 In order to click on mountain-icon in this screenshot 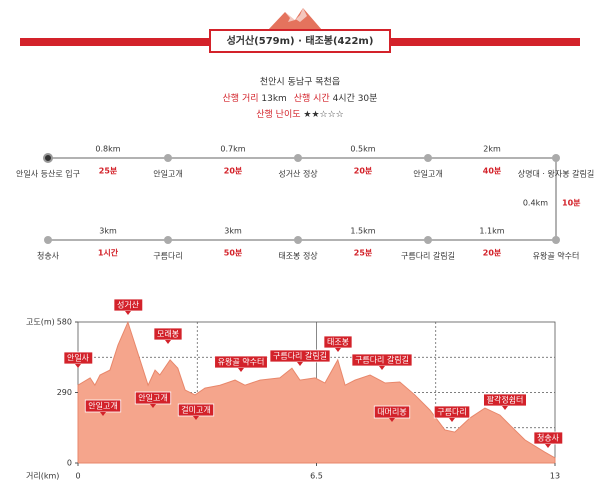, I will do `click(295, 19)`.